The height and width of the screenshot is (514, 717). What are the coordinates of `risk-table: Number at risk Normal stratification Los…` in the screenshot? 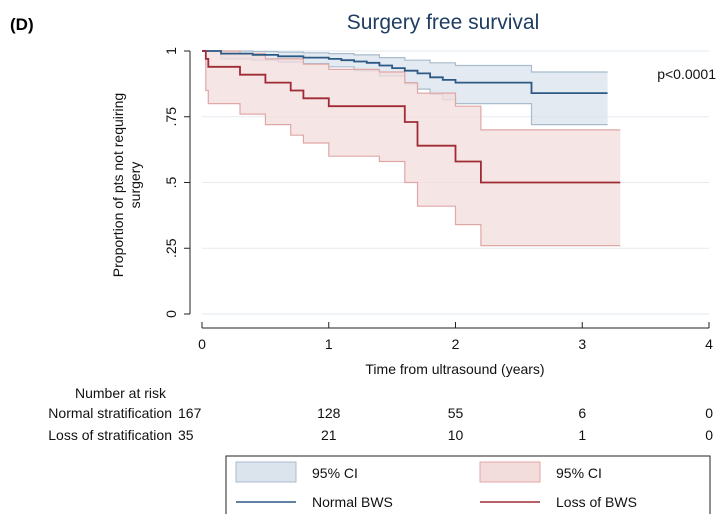 It's located at (380, 414).